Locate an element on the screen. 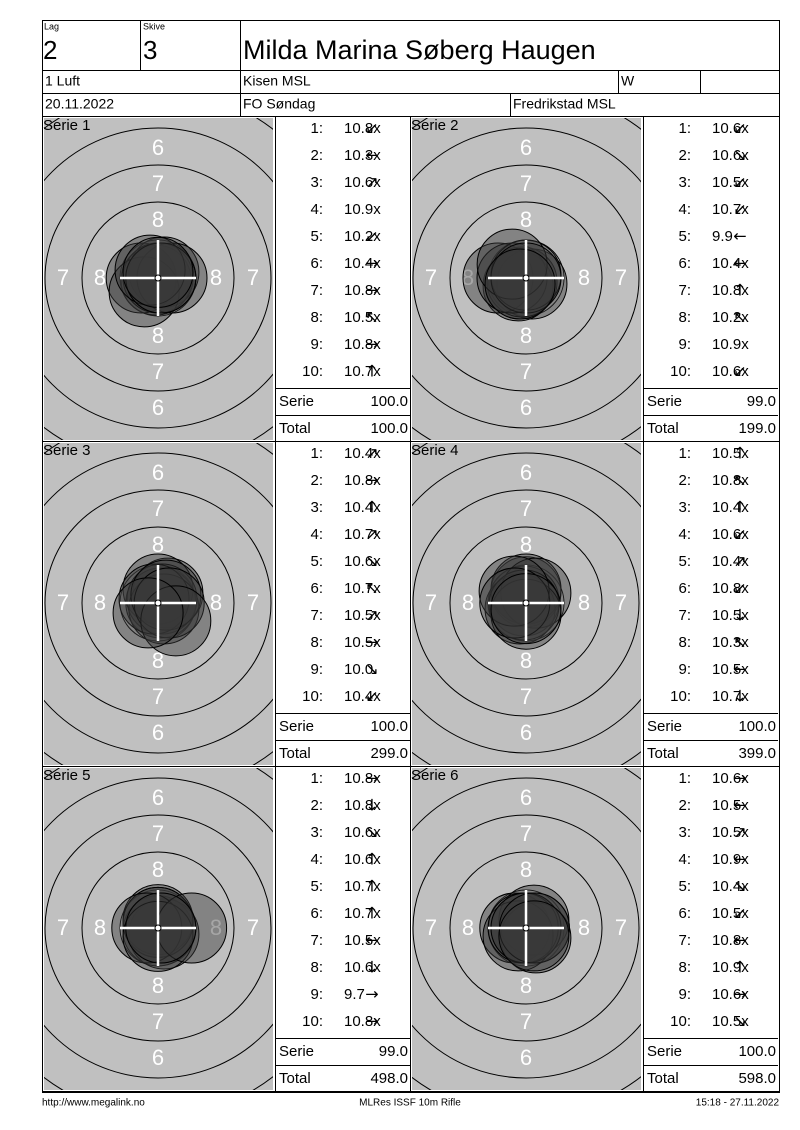  shot-score: 10.9x is located at coordinates (730, 967).